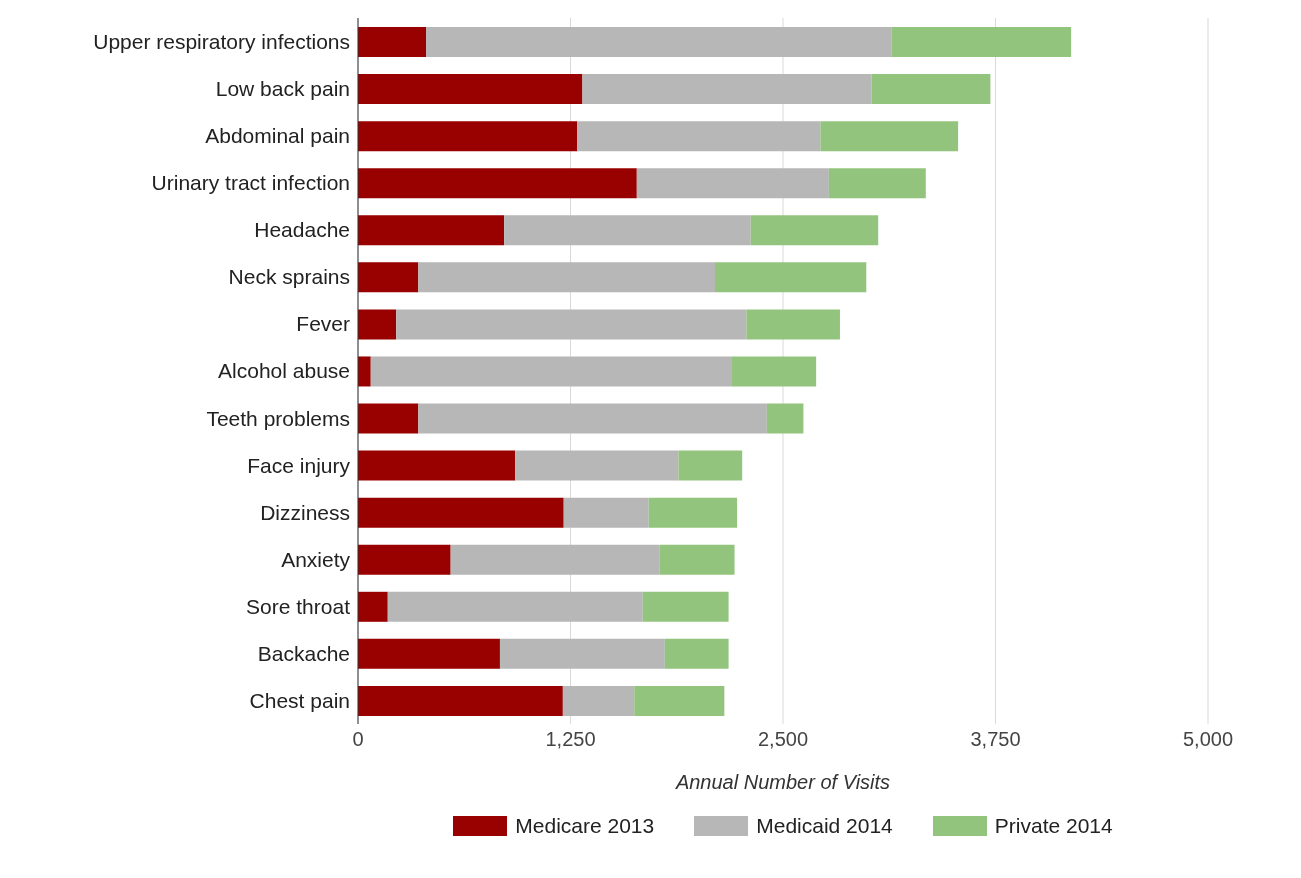 This screenshot has height=878, width=1301. Describe the element at coordinates (277, 136) in the screenshot. I see `y-tick-label: Abdominal pain` at that location.